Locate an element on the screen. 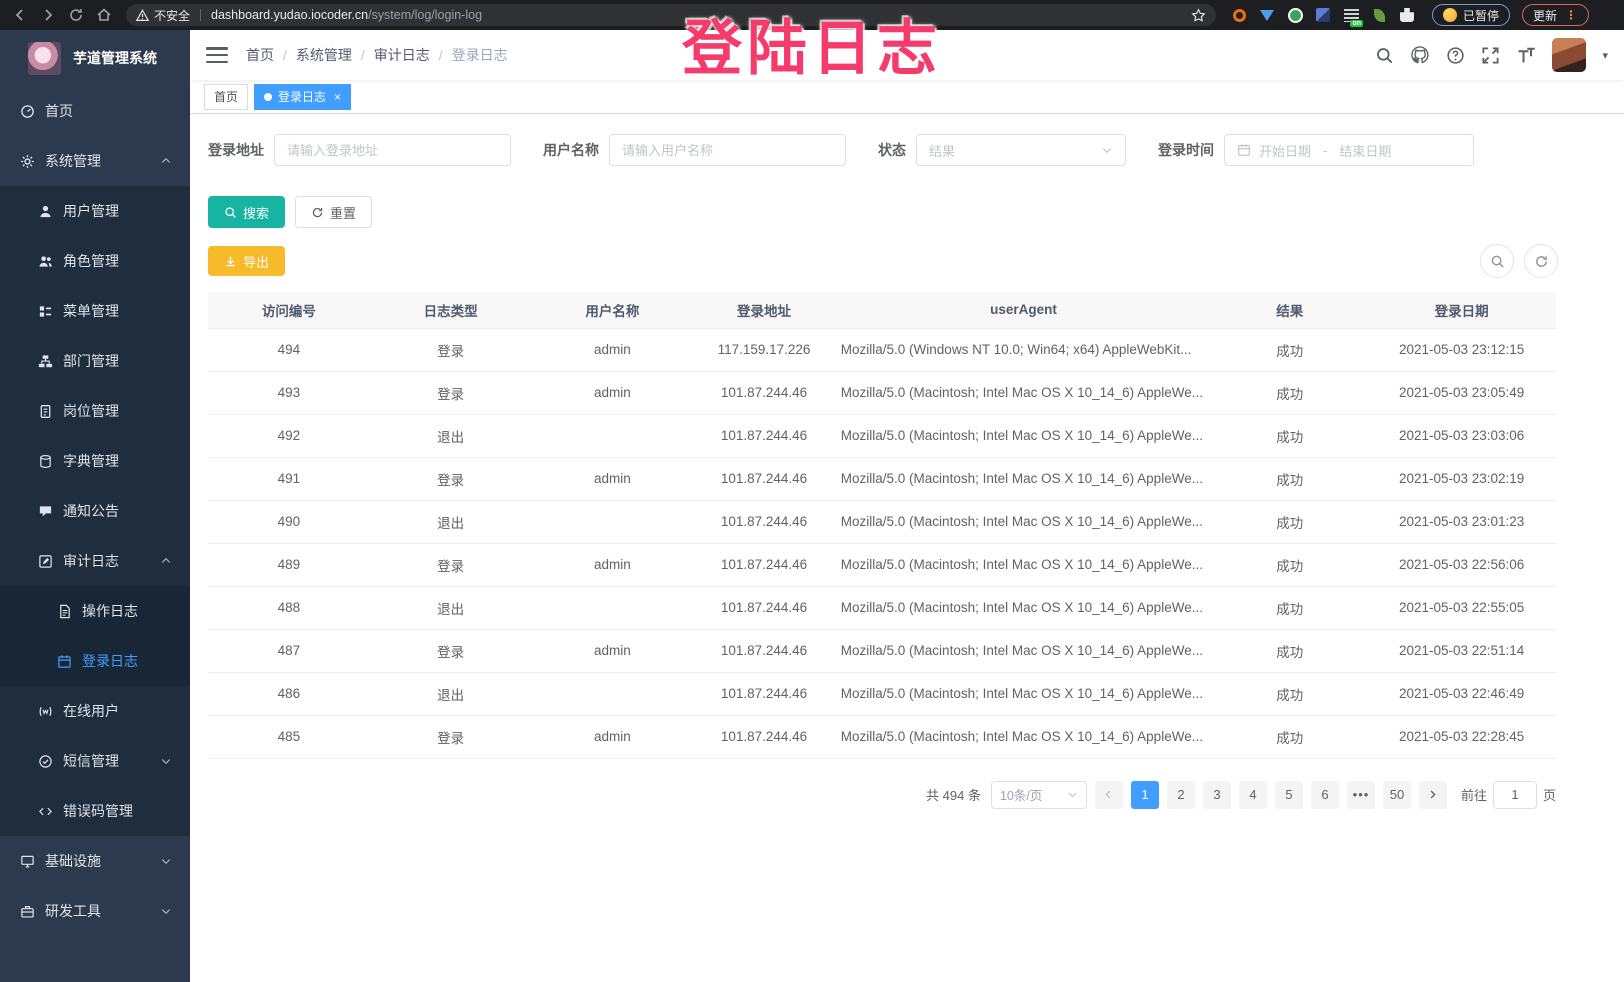 Image resolution: width=1624 pixels, height=982 pixels. sidebar-item-字典管理: 字典管理 is located at coordinates (95, 461).